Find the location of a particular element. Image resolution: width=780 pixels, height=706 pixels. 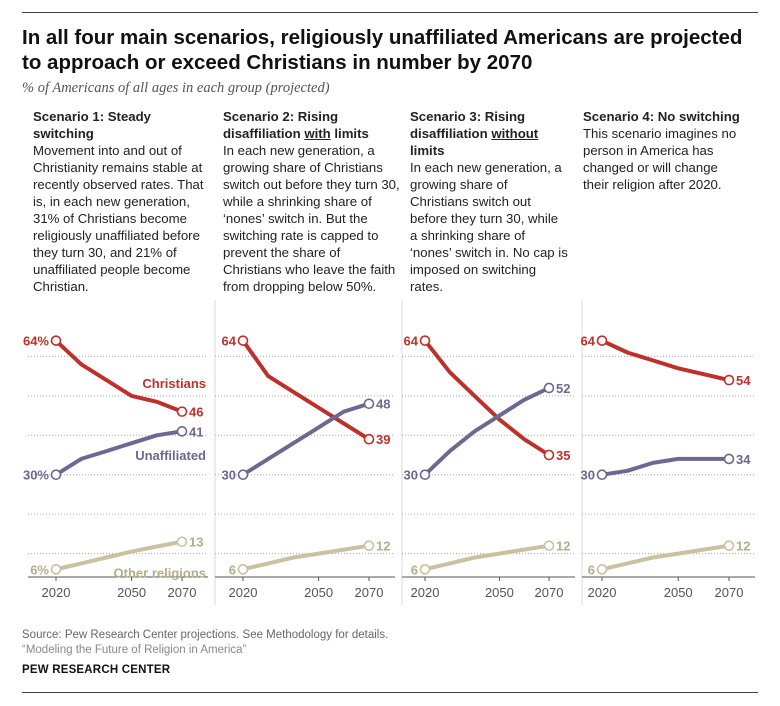

christians-start-label: 64% is located at coordinates (36, 341).